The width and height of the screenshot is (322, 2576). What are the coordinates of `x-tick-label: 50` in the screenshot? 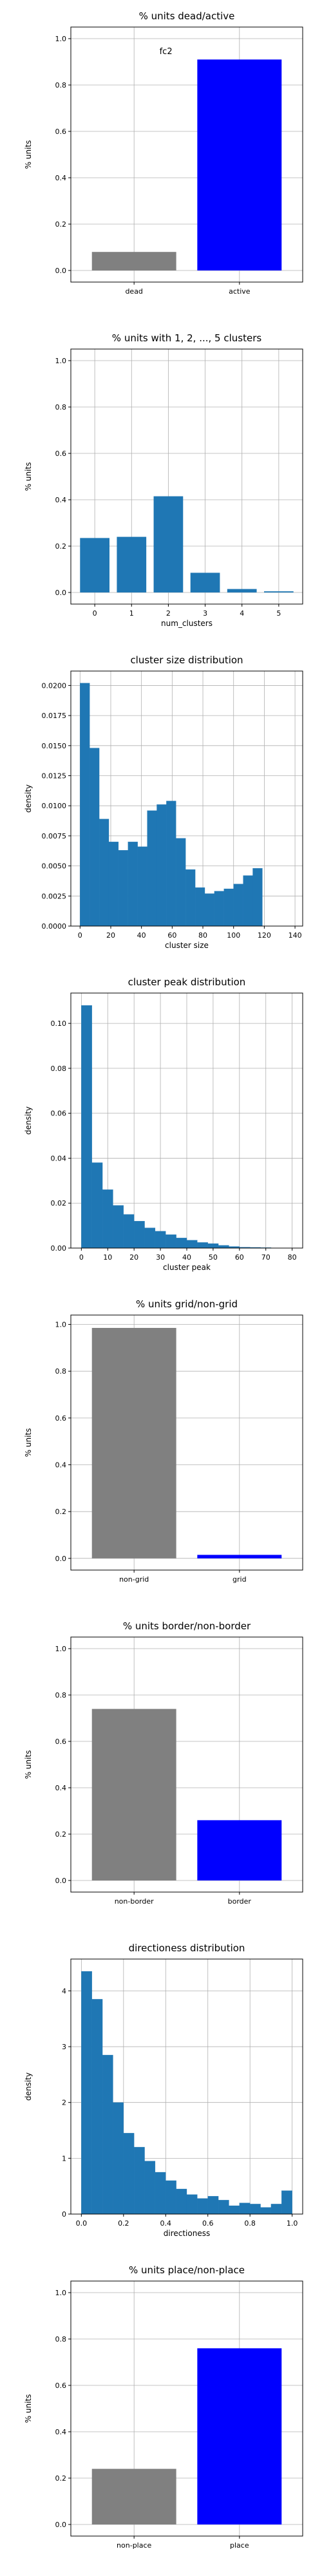 It's located at (214, 1257).